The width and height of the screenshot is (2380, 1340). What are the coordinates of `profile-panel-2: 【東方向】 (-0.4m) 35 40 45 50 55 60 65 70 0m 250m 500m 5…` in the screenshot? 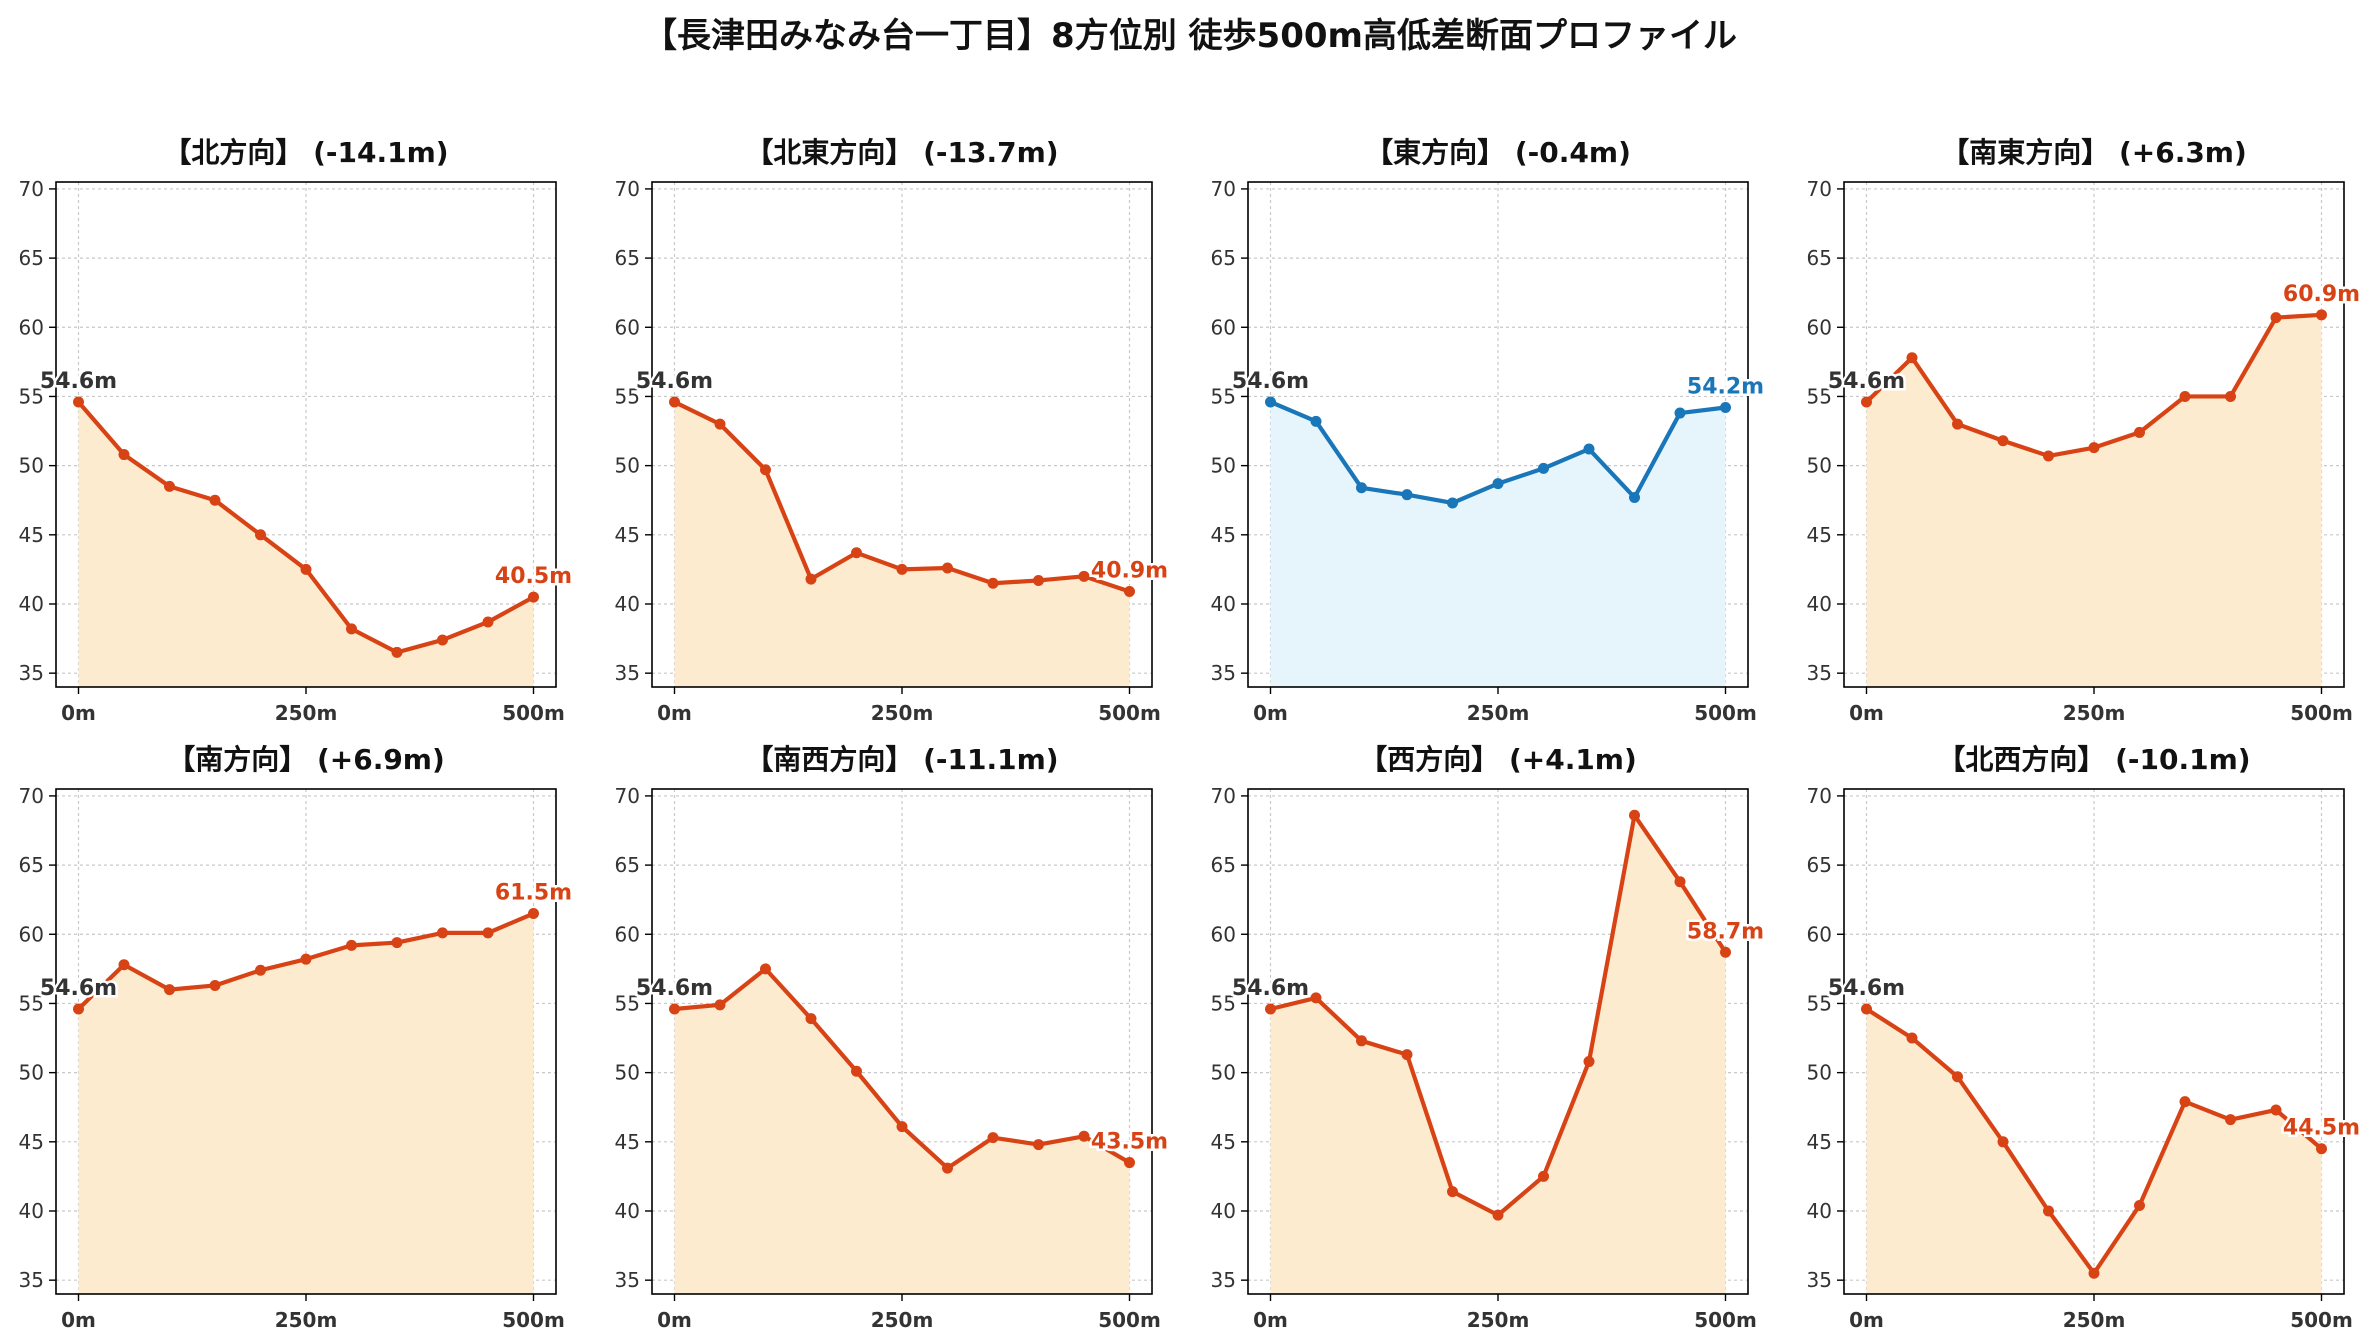 It's located at (1489, 430).